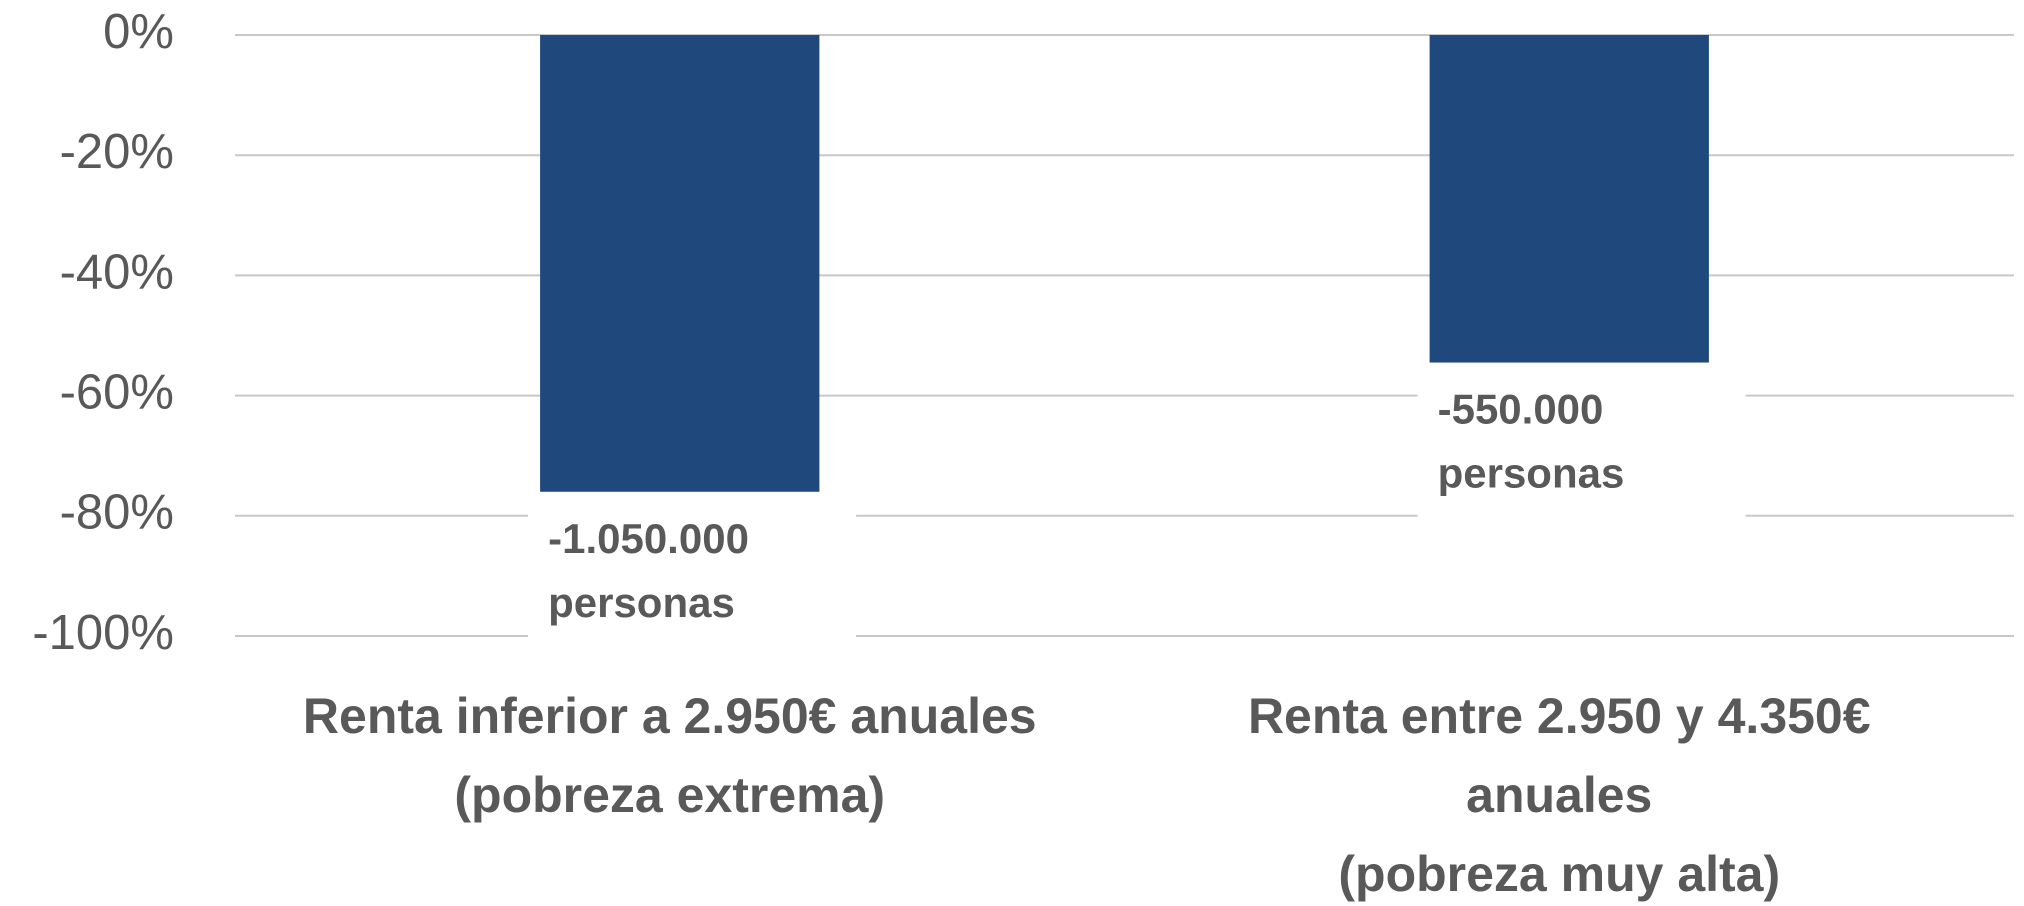  Describe the element at coordinates (1559, 716) in the screenshot. I see `x-tick-label-line: Renta entre 2.950 y 4.350€` at that location.